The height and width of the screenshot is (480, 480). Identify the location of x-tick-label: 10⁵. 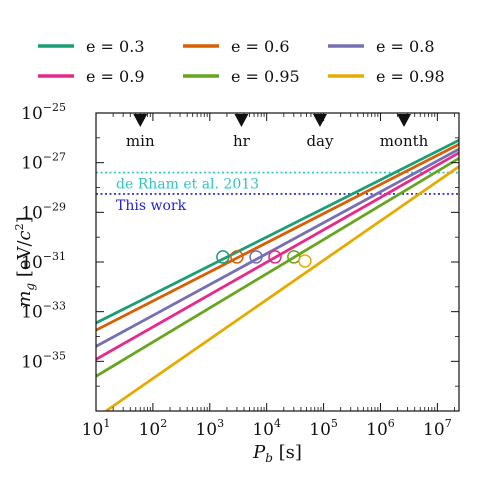
(323, 428).